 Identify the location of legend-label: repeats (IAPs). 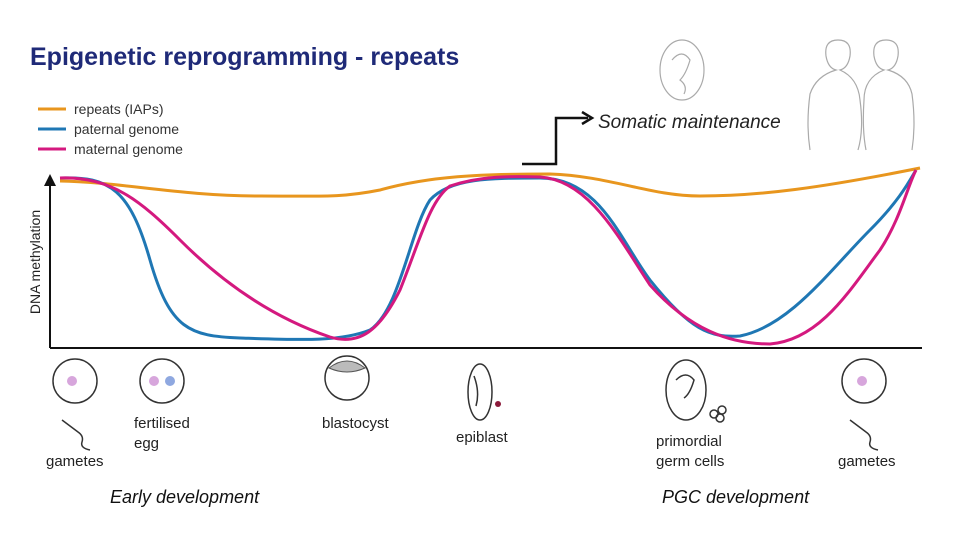
(118, 109).